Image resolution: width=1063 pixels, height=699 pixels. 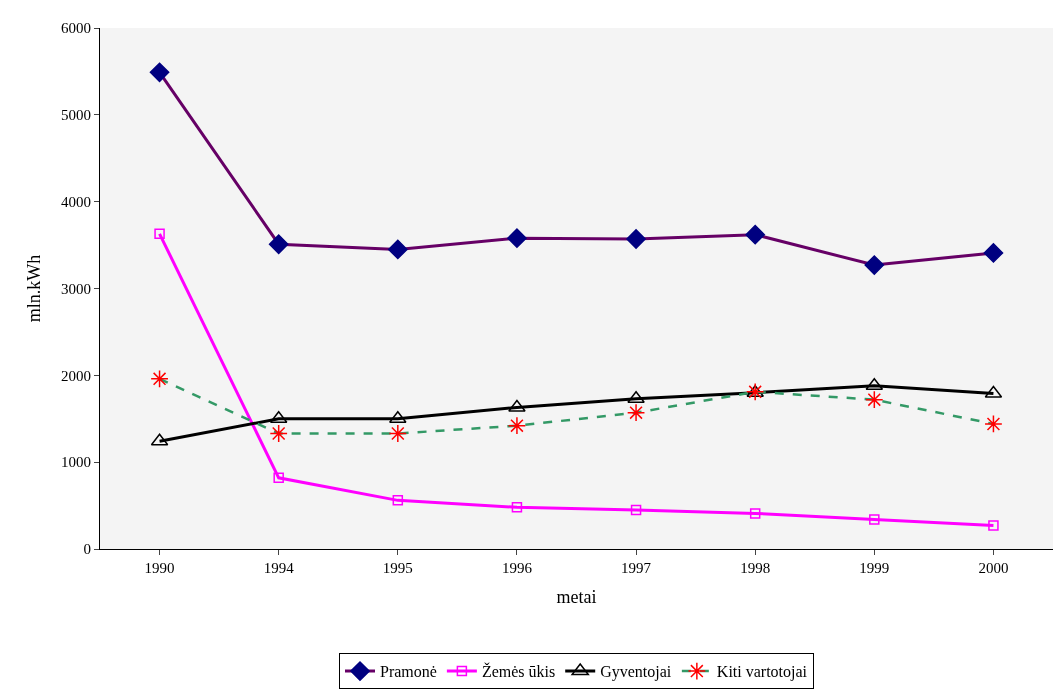 What do you see at coordinates (397, 568) in the screenshot?
I see `x-tick-label: 1995` at bounding box center [397, 568].